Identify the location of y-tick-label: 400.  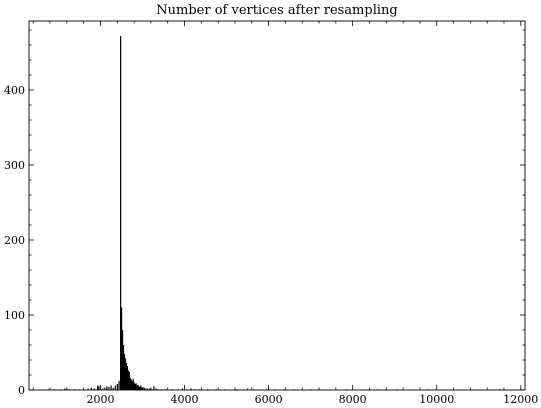
(14, 90).